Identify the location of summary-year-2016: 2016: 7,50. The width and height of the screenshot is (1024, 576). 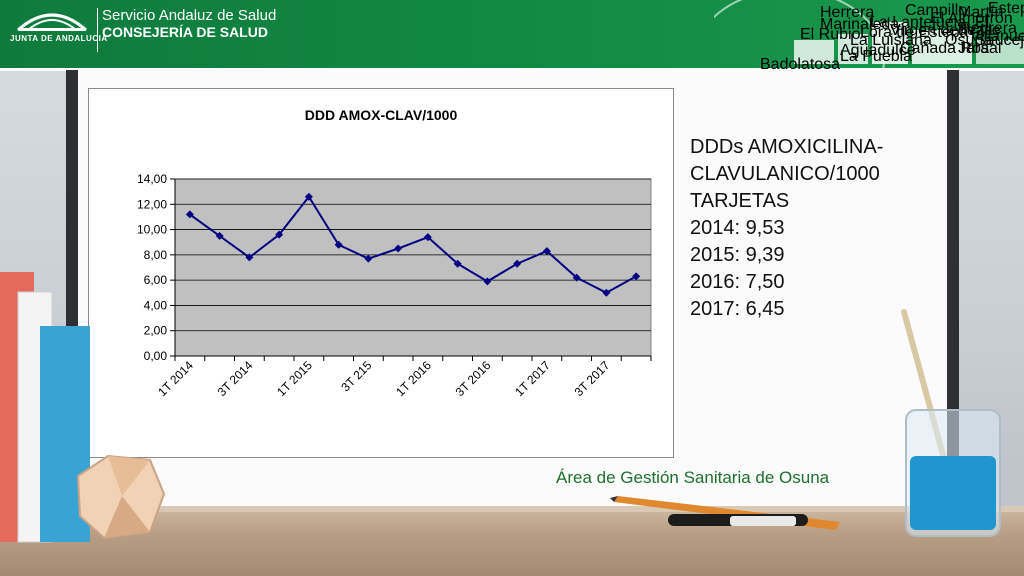
(737, 282).